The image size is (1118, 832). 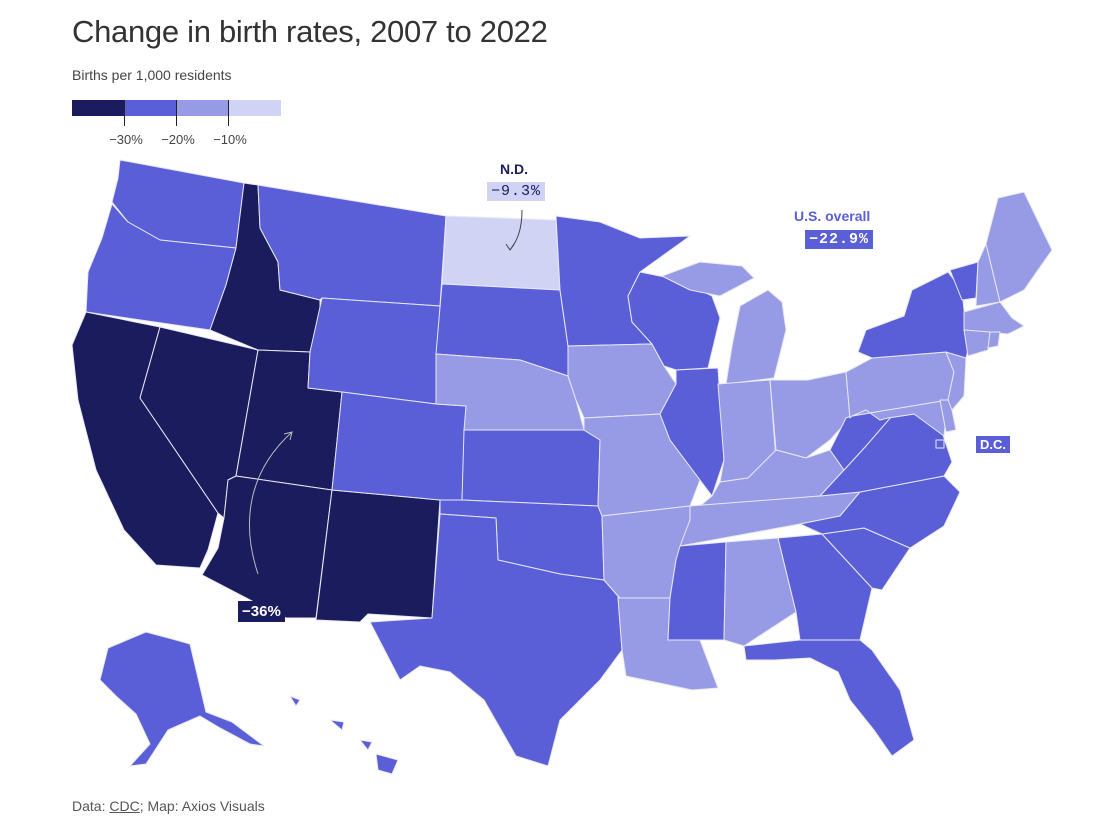 What do you see at coordinates (880, 512) in the screenshot?
I see `state-NC` at bounding box center [880, 512].